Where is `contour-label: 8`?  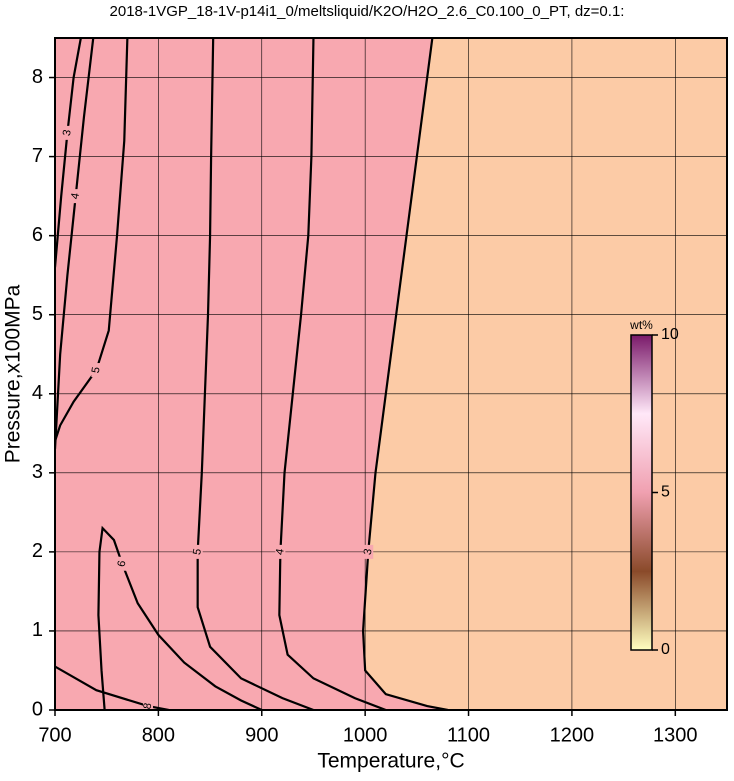
contour-label: 8 is located at coordinates (148, 706).